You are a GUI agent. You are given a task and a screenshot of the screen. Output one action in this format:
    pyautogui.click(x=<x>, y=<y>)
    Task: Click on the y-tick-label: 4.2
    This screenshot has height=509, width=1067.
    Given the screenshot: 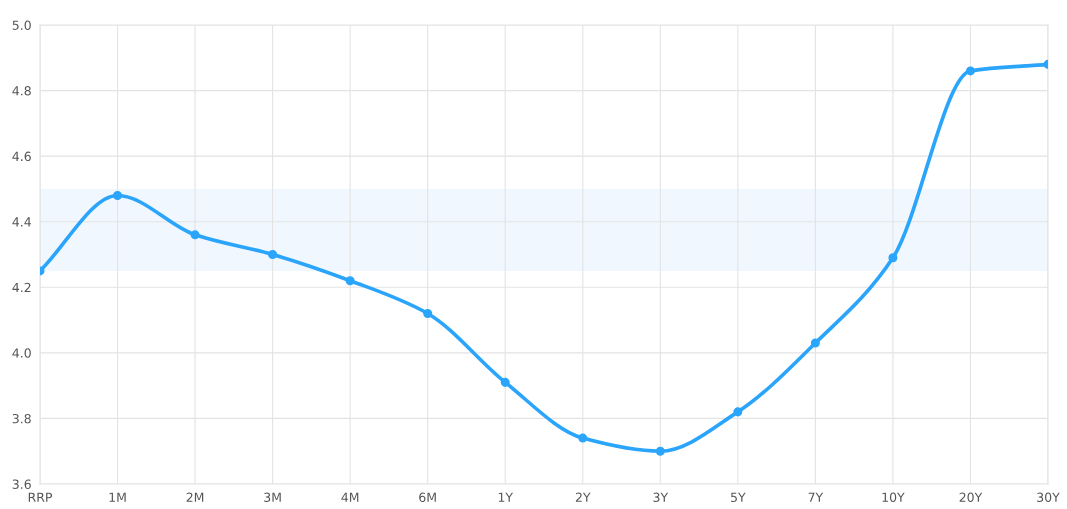 What is the action you would take?
    pyautogui.click(x=21, y=287)
    